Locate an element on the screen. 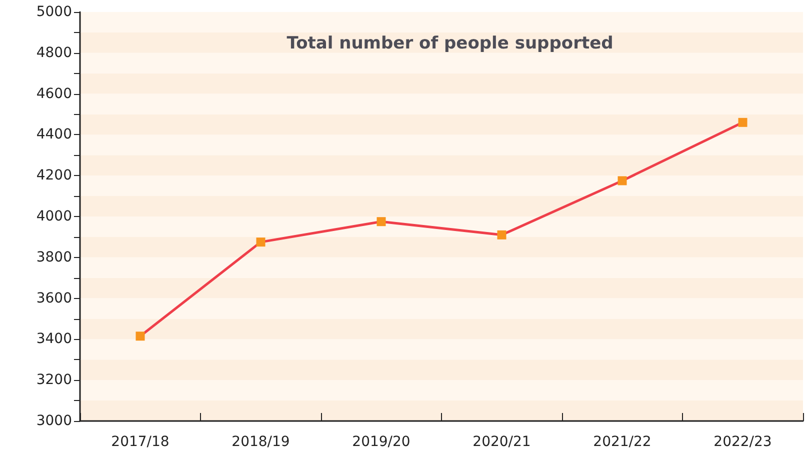  x-tick-label: 2022/23 is located at coordinates (743, 442).